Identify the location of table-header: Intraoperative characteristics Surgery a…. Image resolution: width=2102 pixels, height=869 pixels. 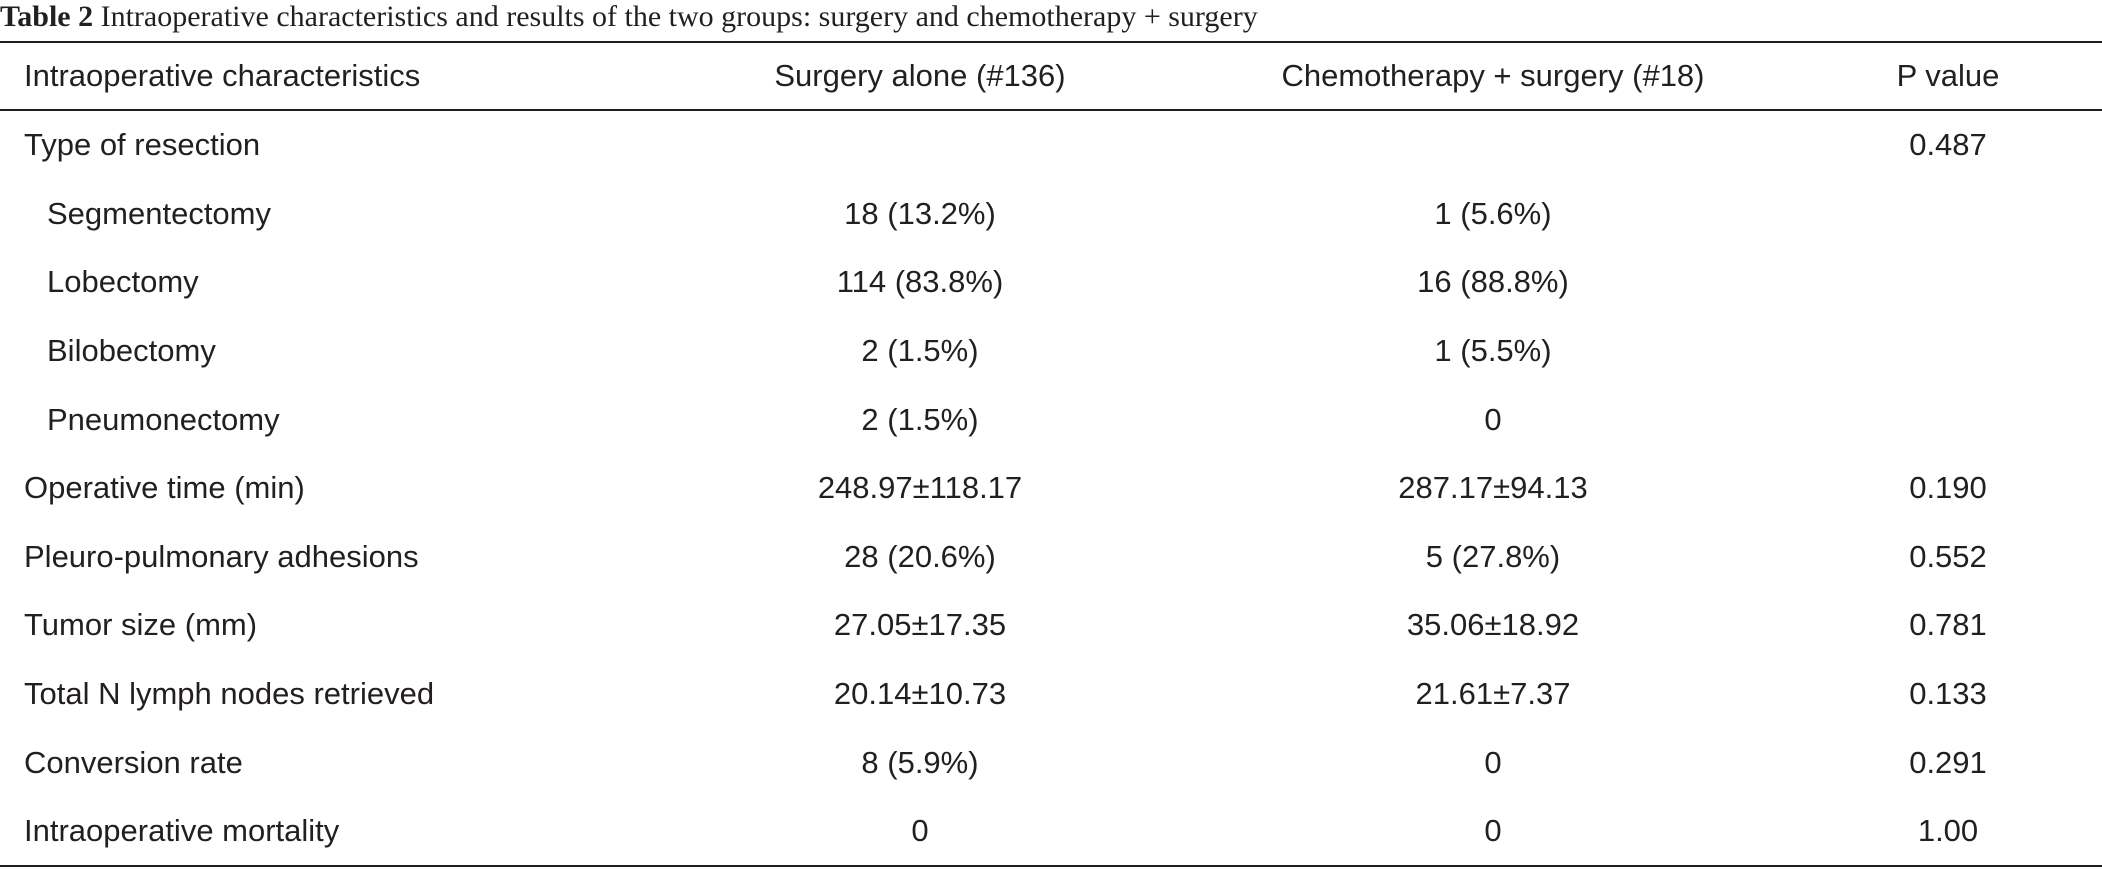
(1051, 76).